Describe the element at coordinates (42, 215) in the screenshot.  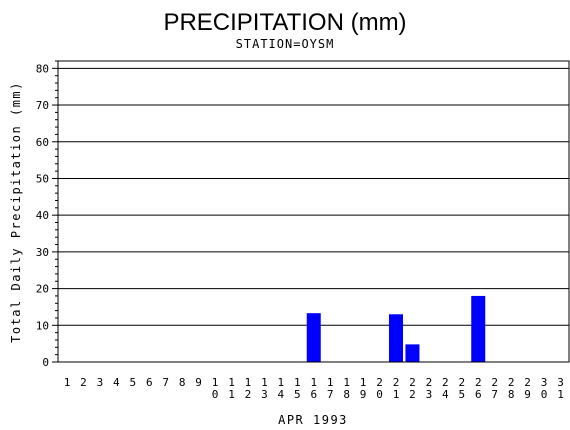
I see `y-tick-label: 40` at that location.